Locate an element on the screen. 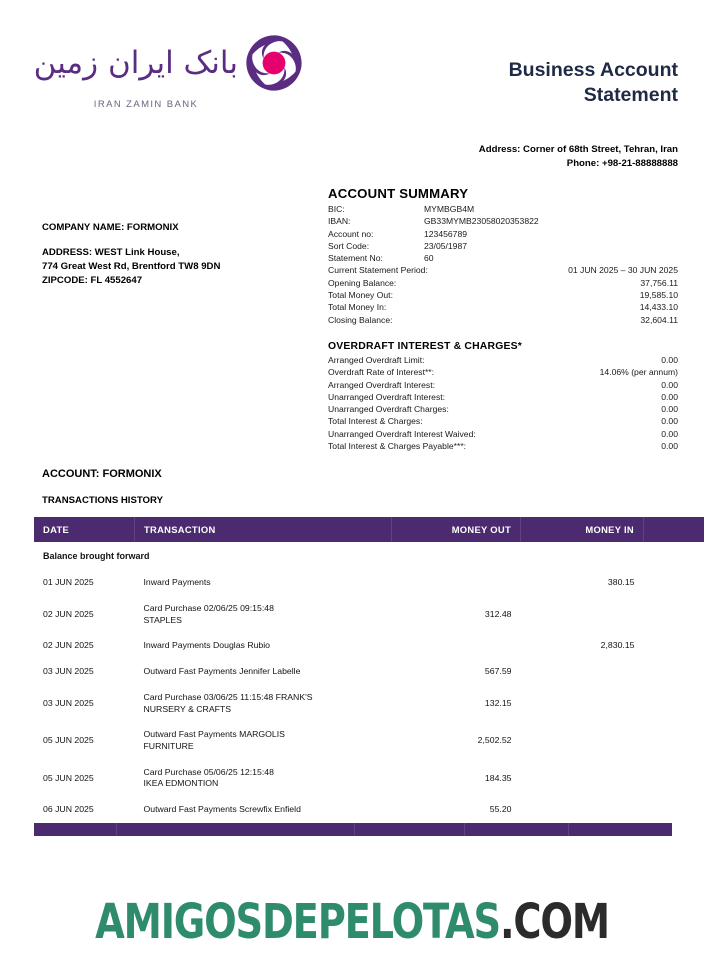 Image resolution: width=704 pixels, height=977 pixels. brought-forward-label: Balance brought forward is located at coordinates (96, 556).